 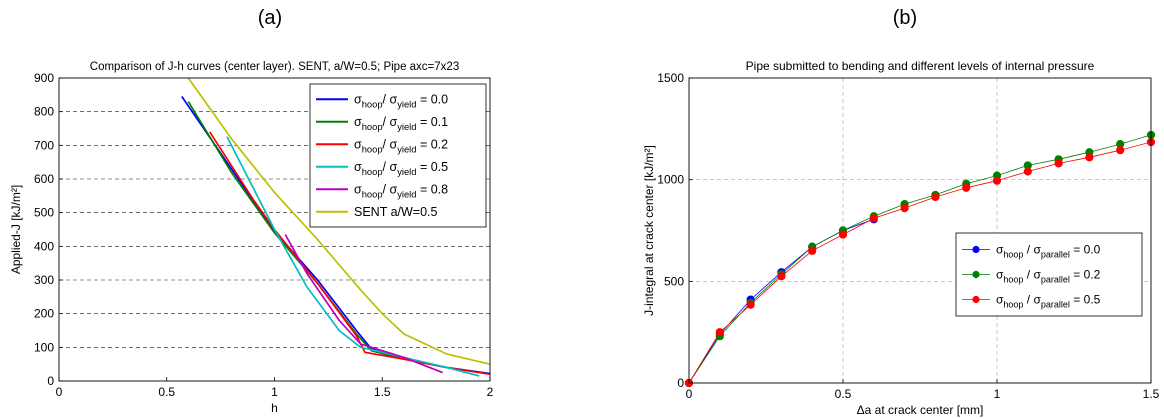 I want to click on b-x-axis-label: Δa at crack center [mm], so click(x=920, y=410).